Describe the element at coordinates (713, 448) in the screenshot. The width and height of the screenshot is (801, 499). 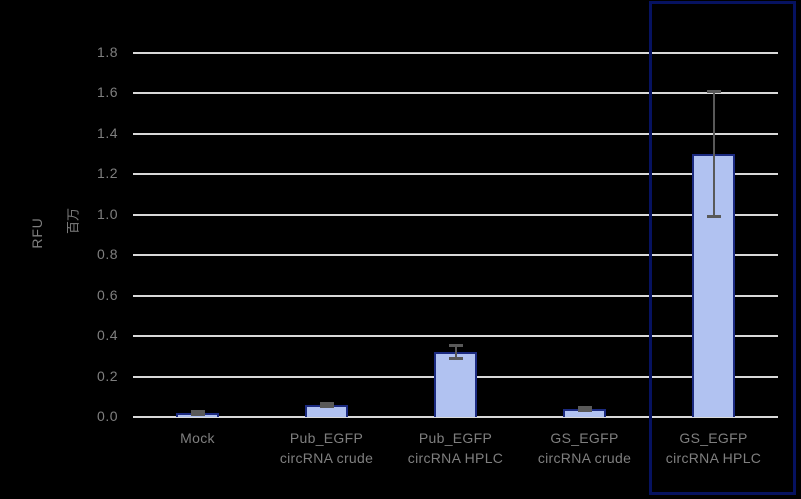
I see `x-category-label: GS_EGFP circRNA HPLC` at that location.